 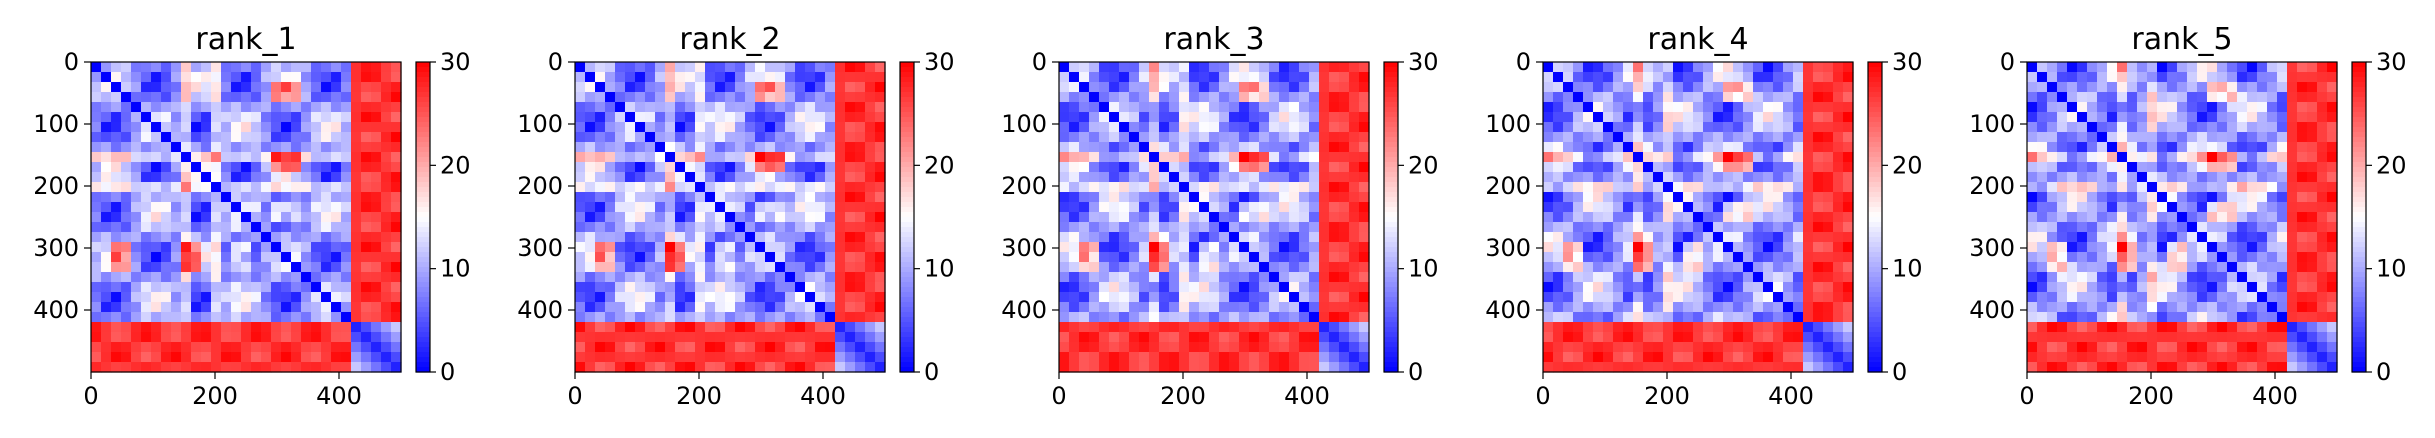 What do you see at coordinates (1213, 39) in the screenshot?
I see `panel-title: rank_3` at bounding box center [1213, 39].